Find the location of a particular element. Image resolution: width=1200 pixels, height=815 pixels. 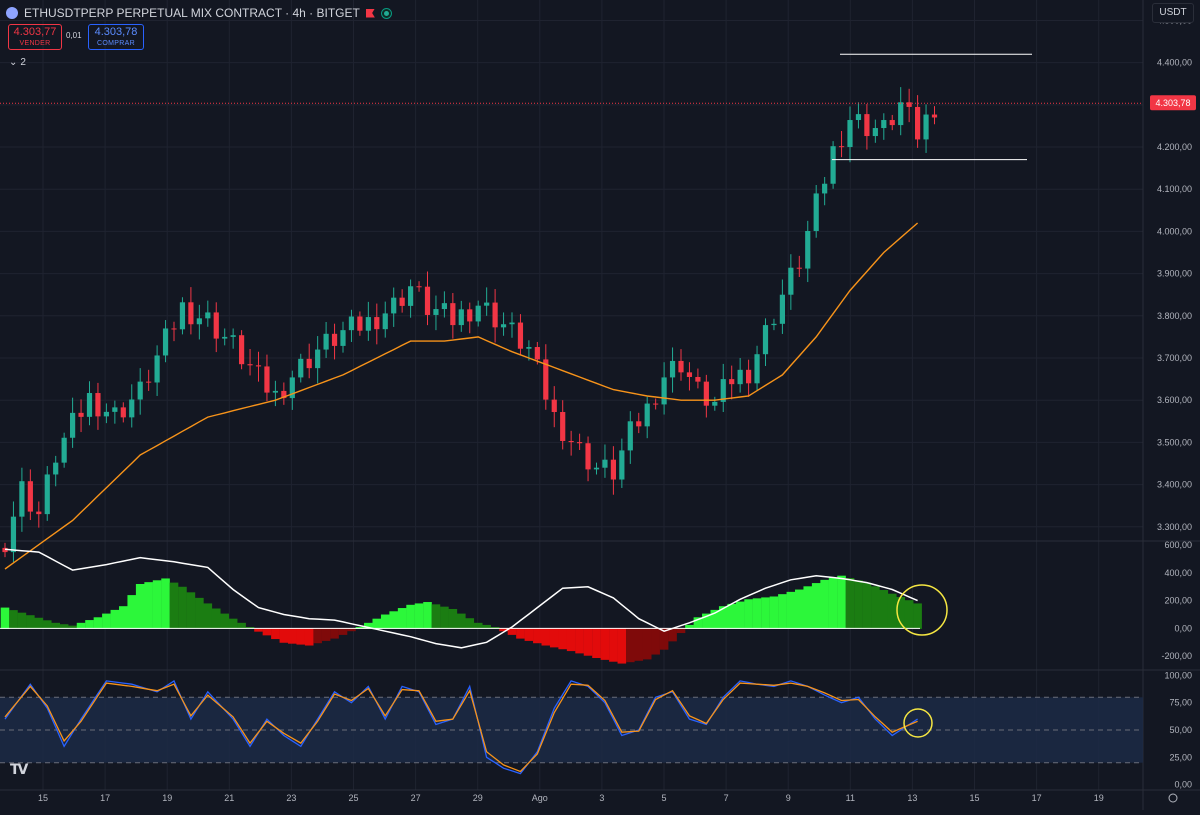

time-tick-label: 29 is located at coordinates (478, 798).